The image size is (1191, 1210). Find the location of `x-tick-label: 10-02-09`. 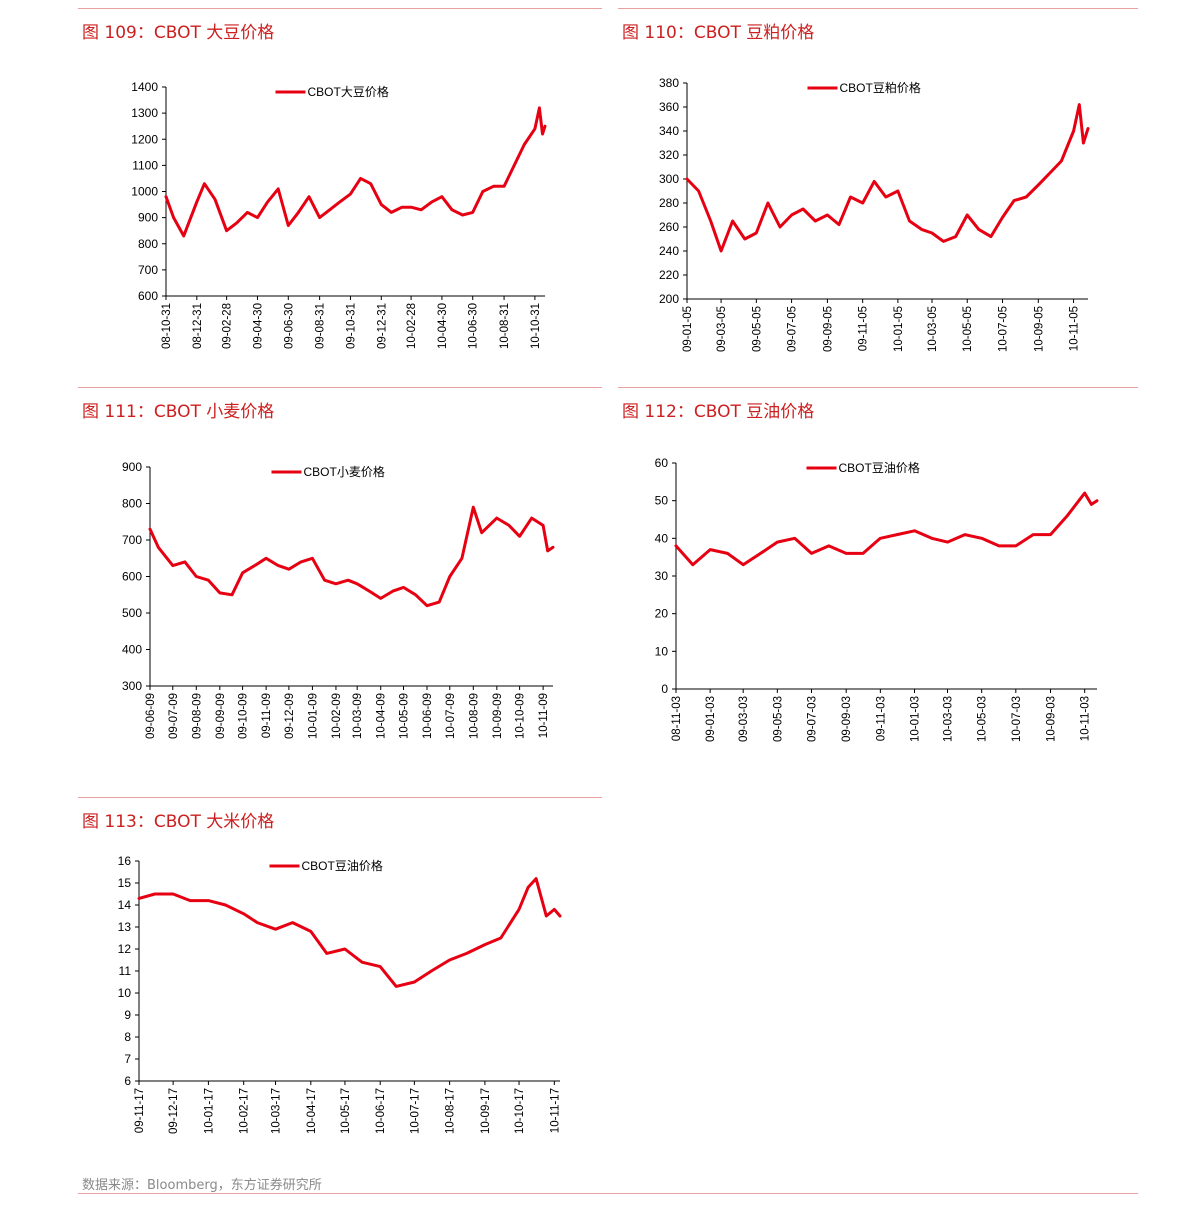

x-tick-label: 10-02-09 is located at coordinates (337, 716).